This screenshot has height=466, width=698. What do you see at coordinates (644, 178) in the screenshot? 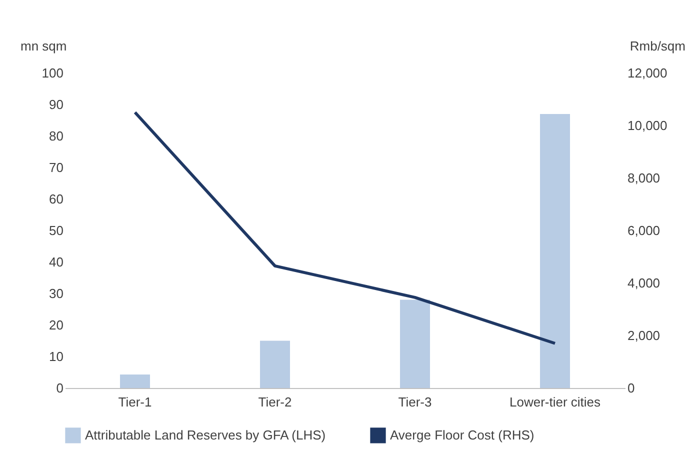
I see `y2-tick-label: 8,000` at bounding box center [644, 178].